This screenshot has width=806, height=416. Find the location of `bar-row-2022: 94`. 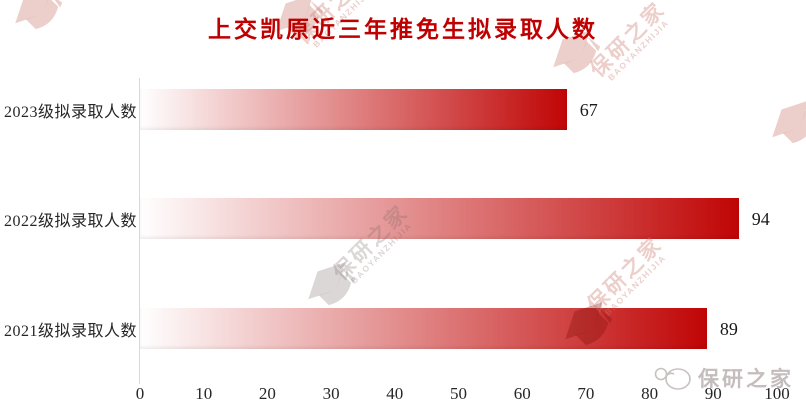

bar-row-2022: 94 is located at coordinates (458, 218).